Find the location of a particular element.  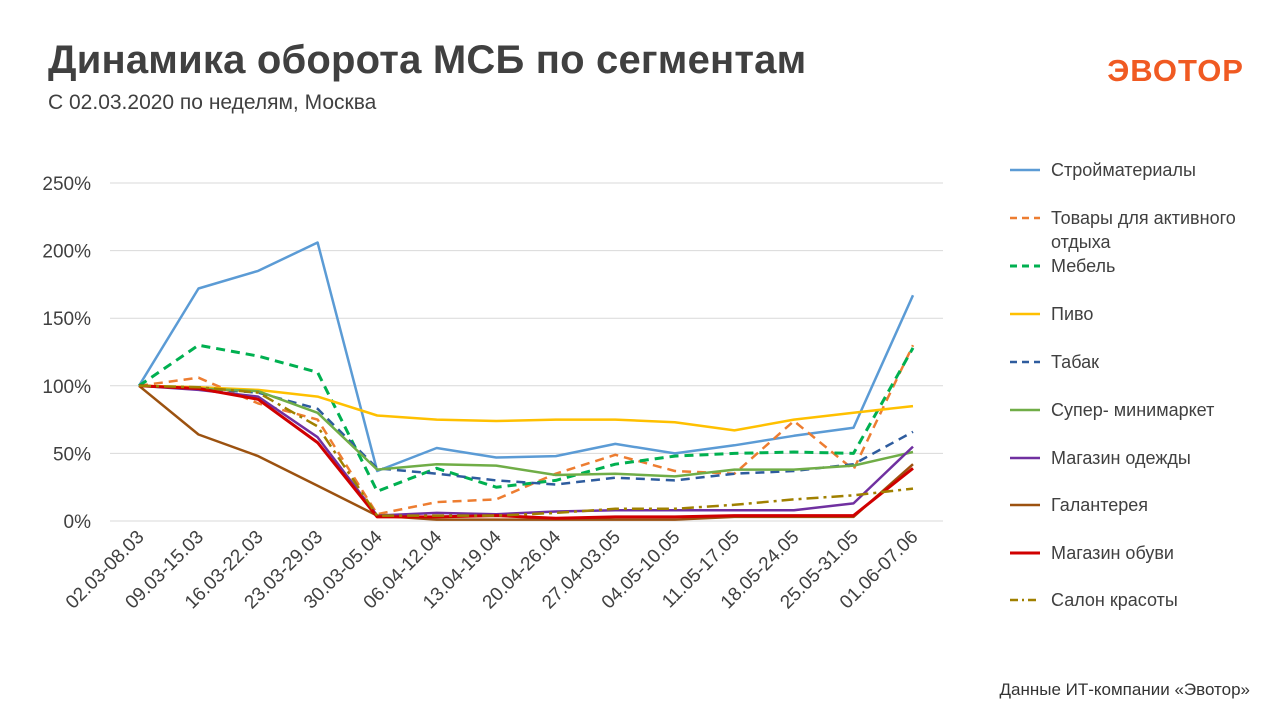

legend-label: Стройматериалы is located at coordinates (1123, 170).